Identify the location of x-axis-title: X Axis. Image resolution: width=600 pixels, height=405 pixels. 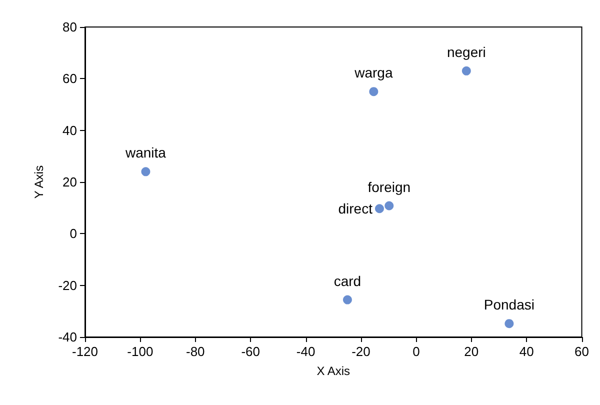
(333, 371).